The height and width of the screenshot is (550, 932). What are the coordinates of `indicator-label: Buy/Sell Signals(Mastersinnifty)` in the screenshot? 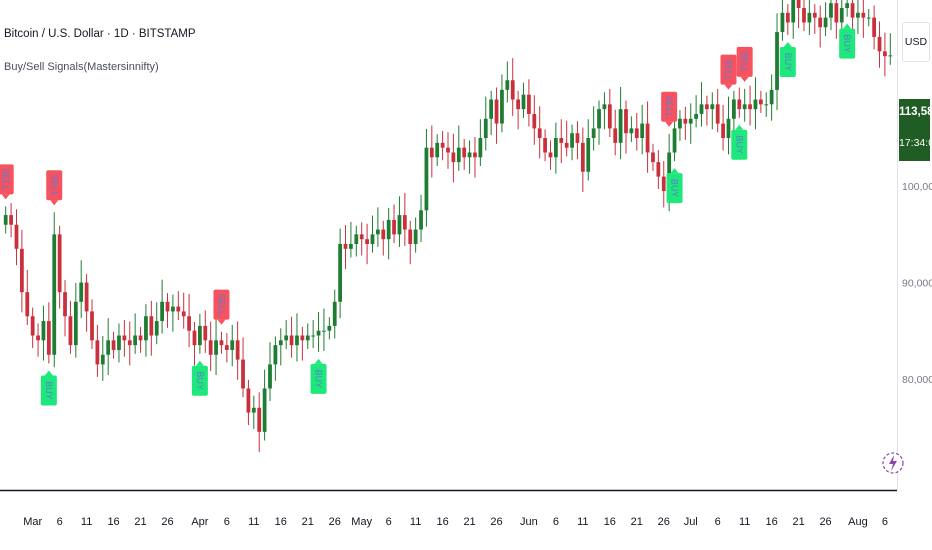 It's located at (81, 67).